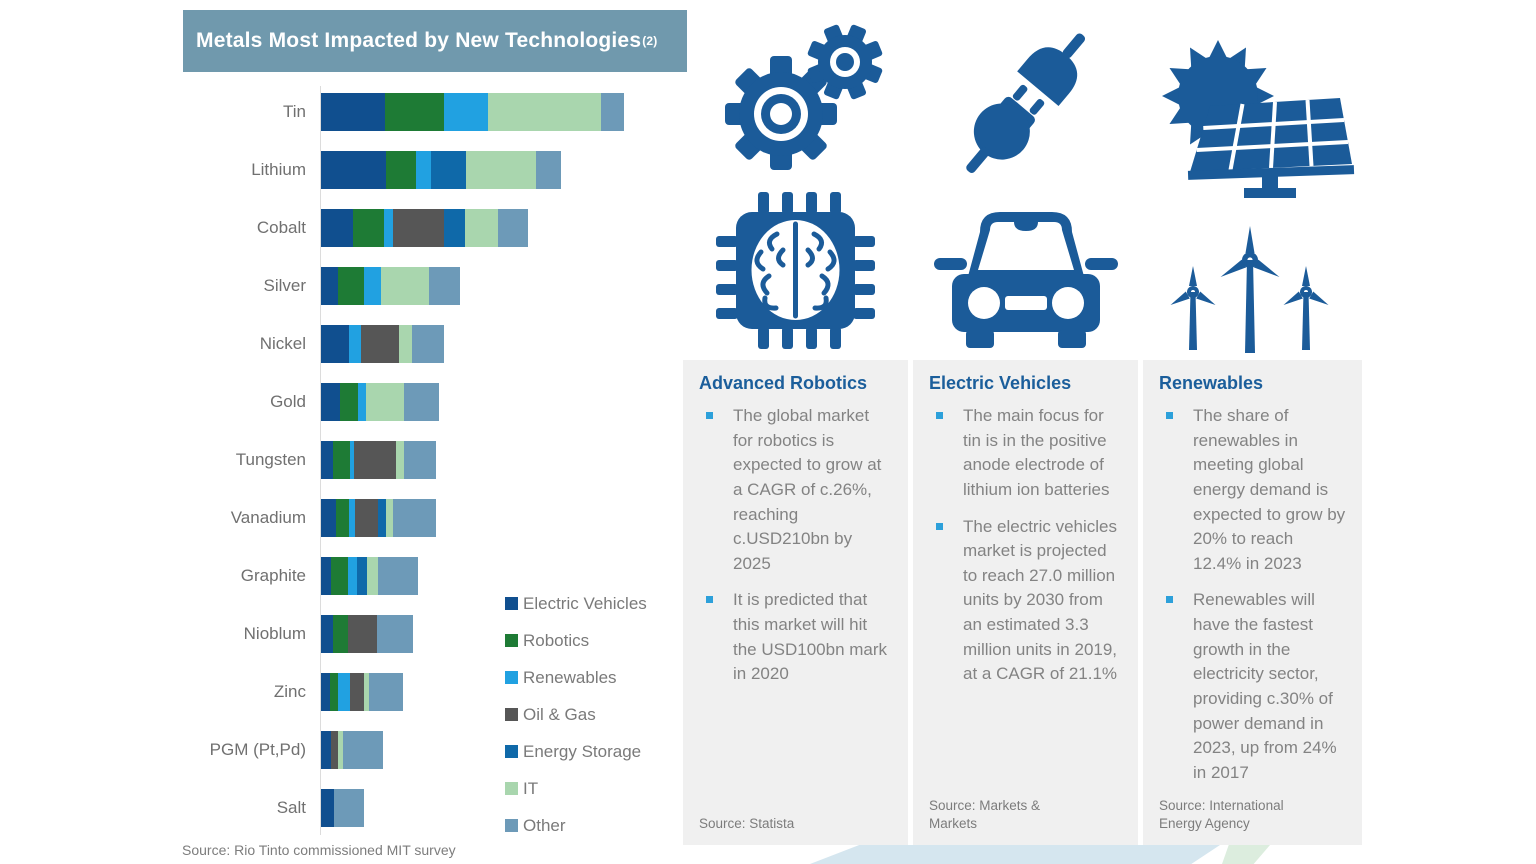 The height and width of the screenshot is (864, 1536). Describe the element at coordinates (345, 286) in the screenshot. I see `chart-row-silver: Silver` at that location.